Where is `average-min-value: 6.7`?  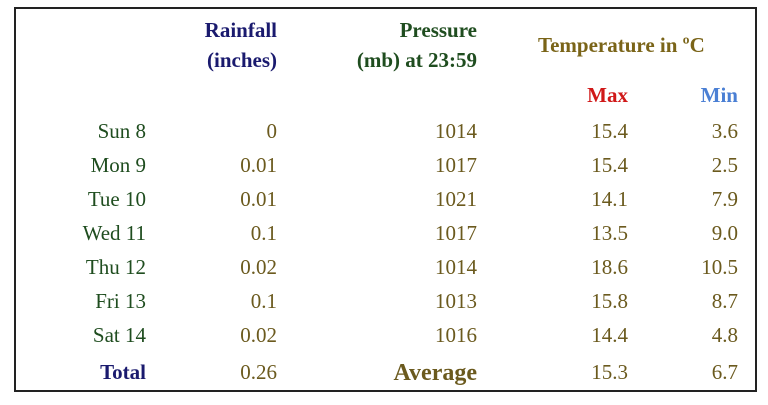
average-min-value: 6.7 is located at coordinates (724, 372).